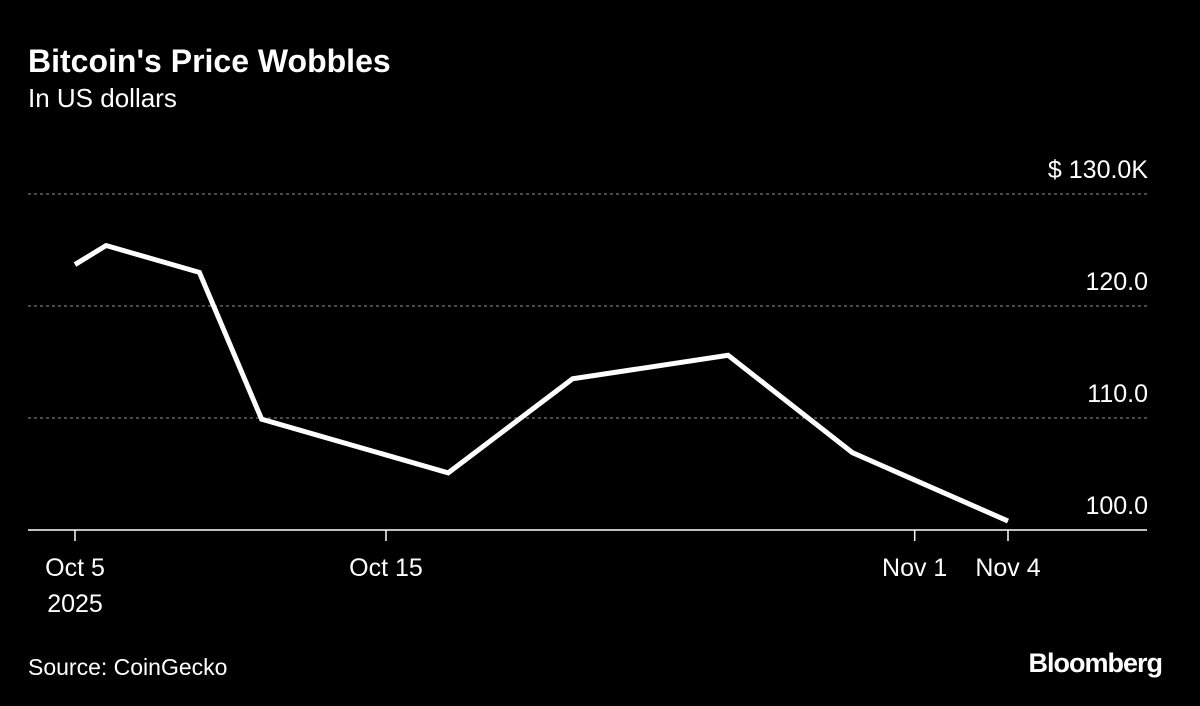 The image size is (1200, 706). What do you see at coordinates (1007, 568) in the screenshot?
I see `x-tick-label: Nov 4` at bounding box center [1007, 568].